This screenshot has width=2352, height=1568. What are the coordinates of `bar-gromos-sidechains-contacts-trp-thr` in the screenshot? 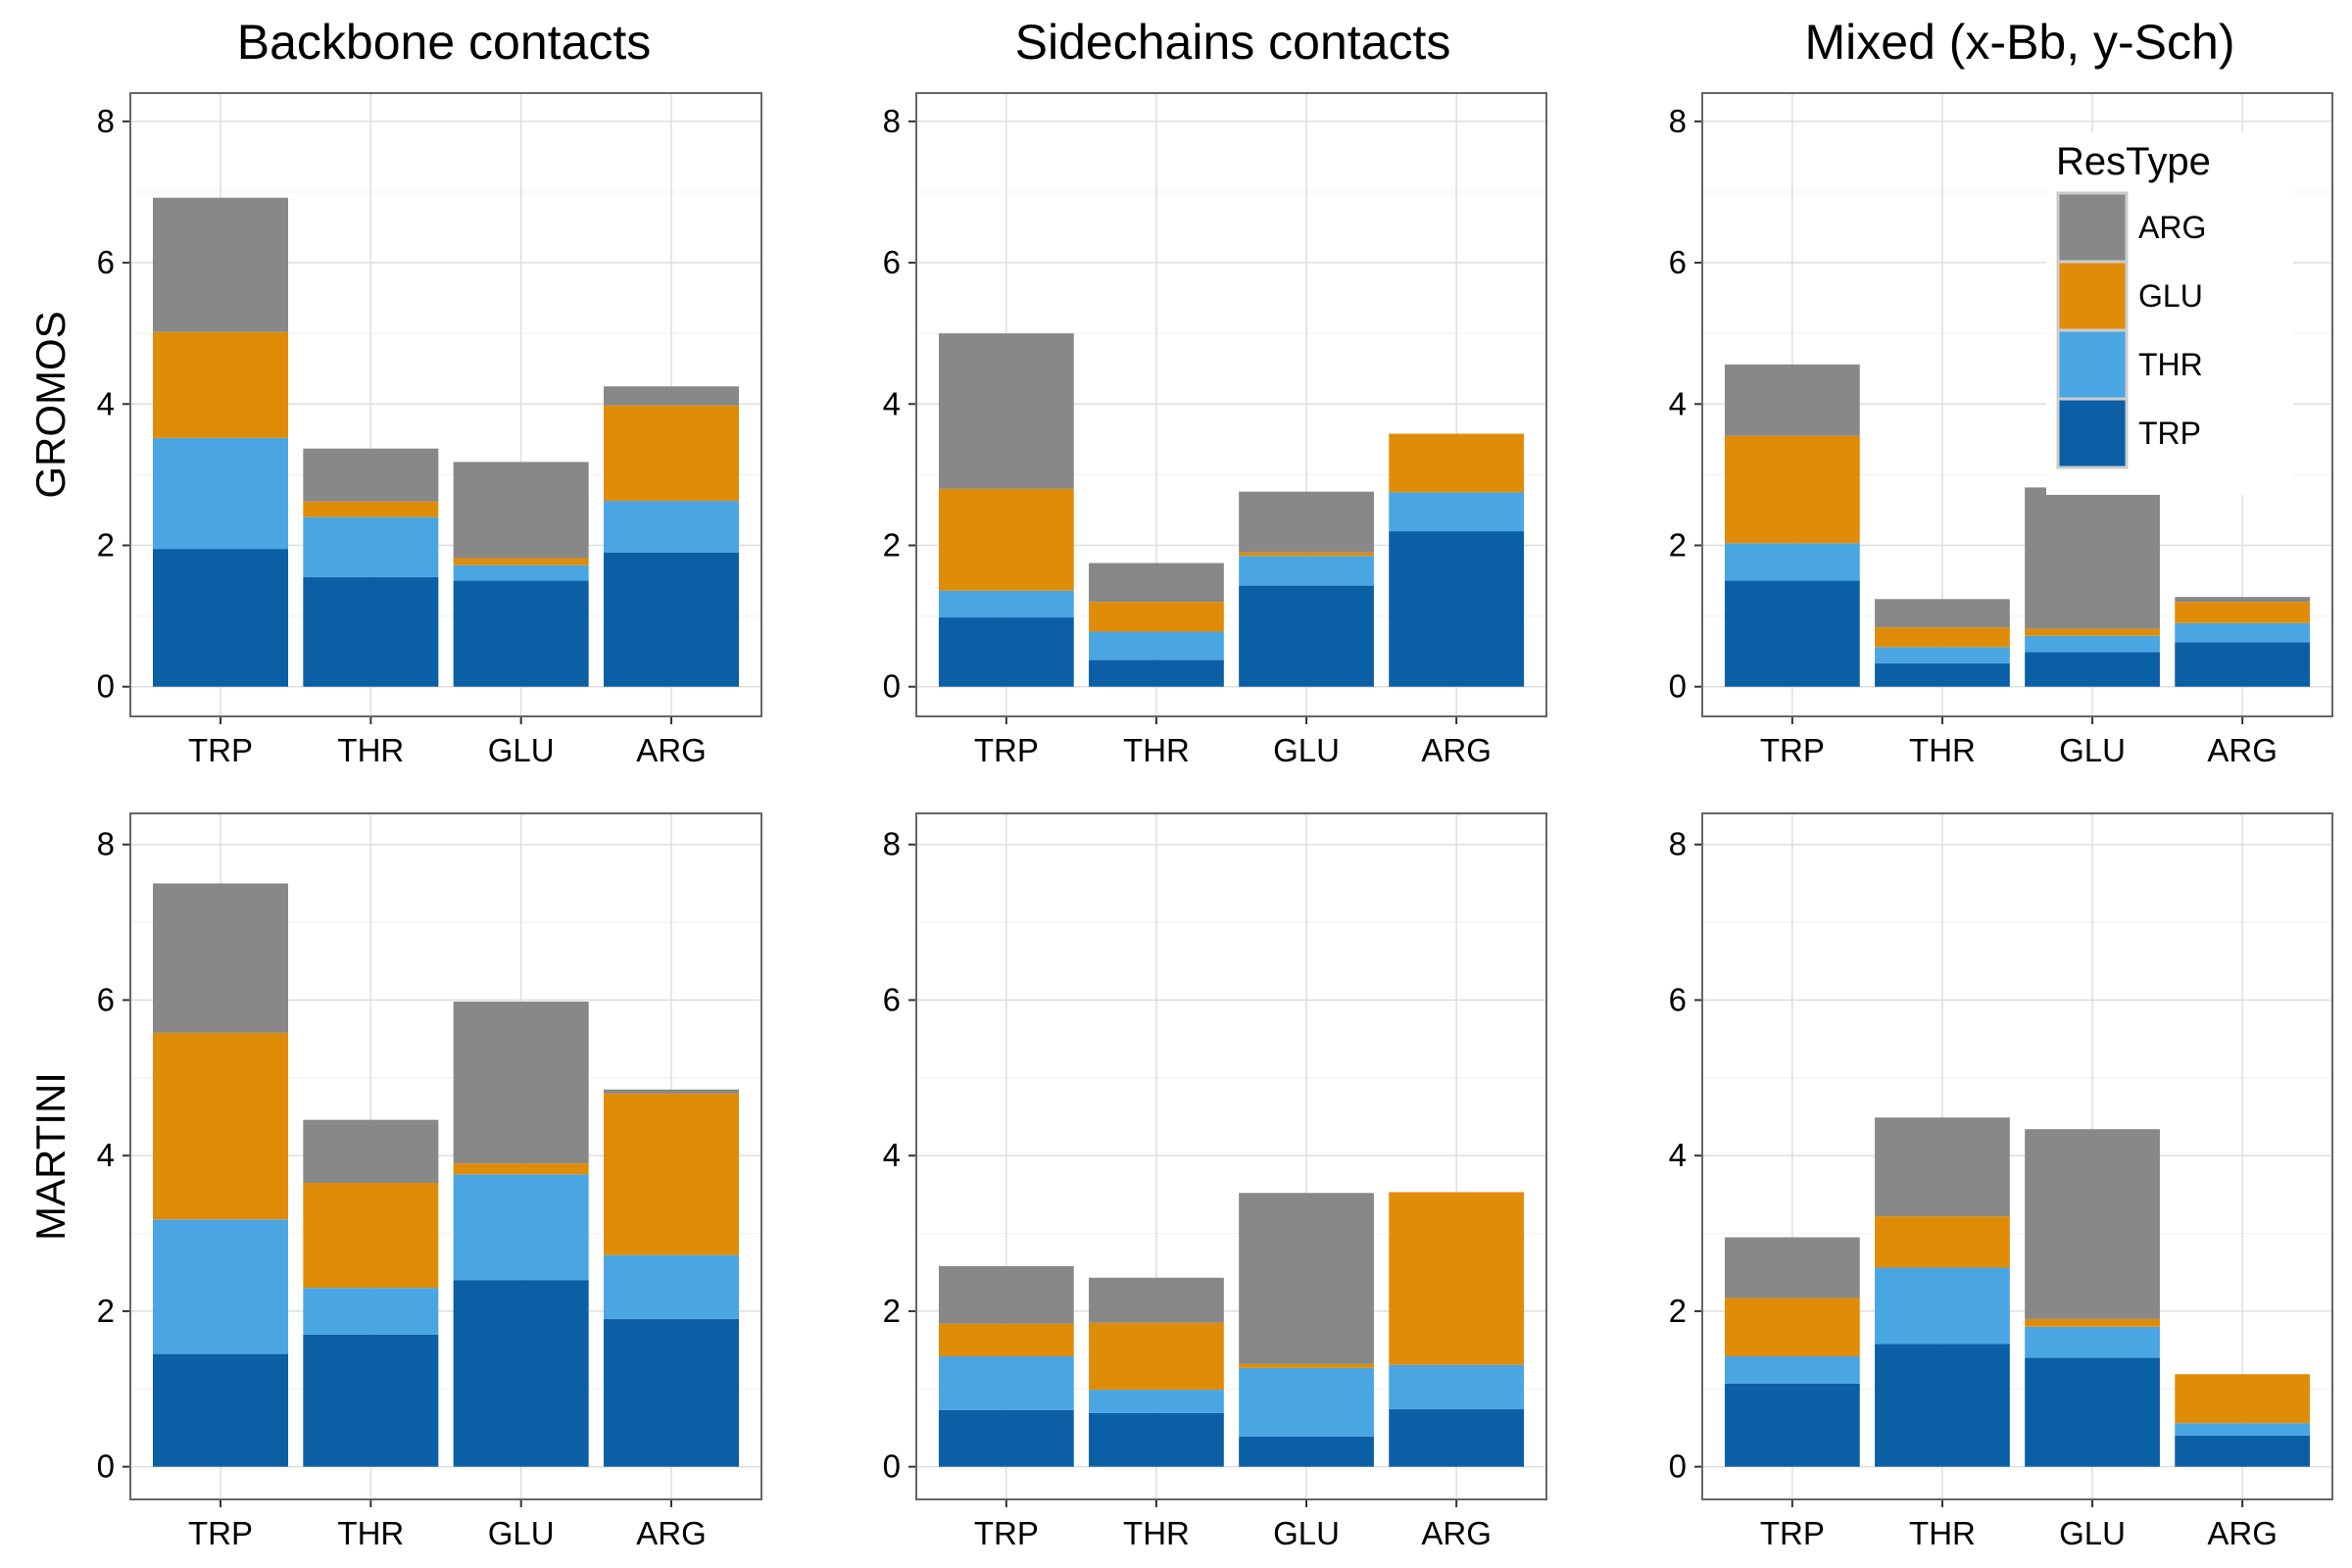 It's located at (1006, 604).